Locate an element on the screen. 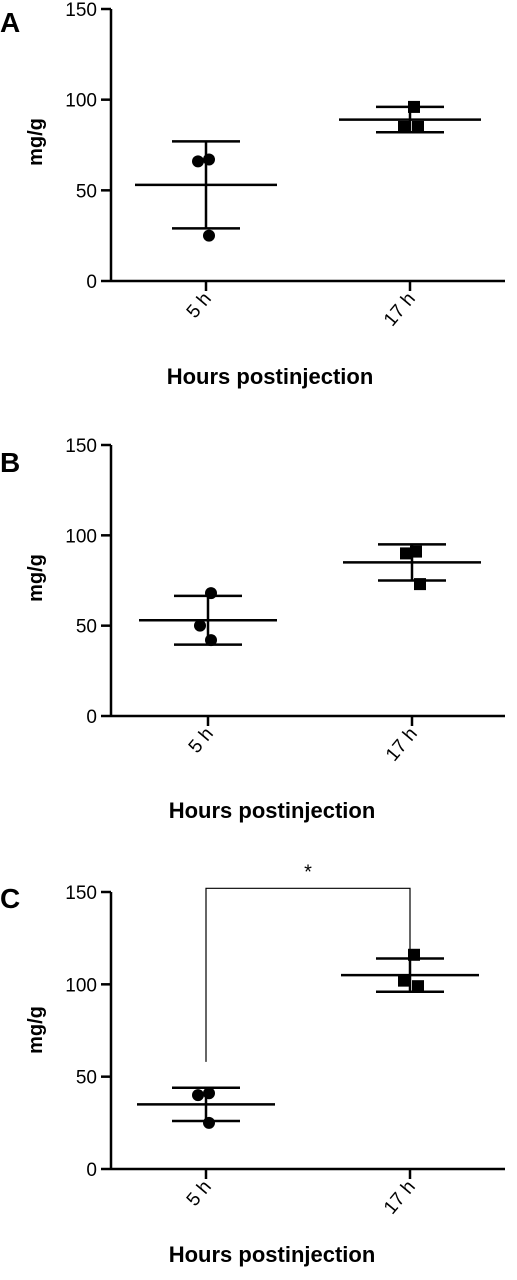 The height and width of the screenshot is (1280, 517). panel-label: C is located at coordinates (10, 898).